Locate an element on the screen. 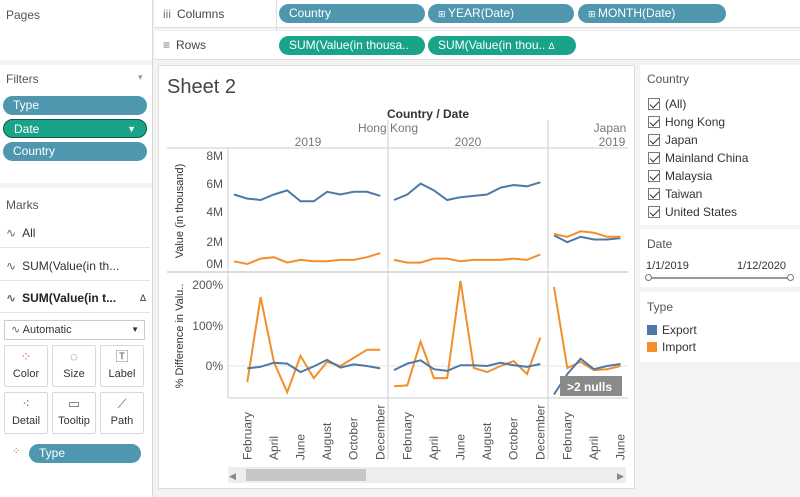  y-top-tick: 4M is located at coordinates (214, 212).